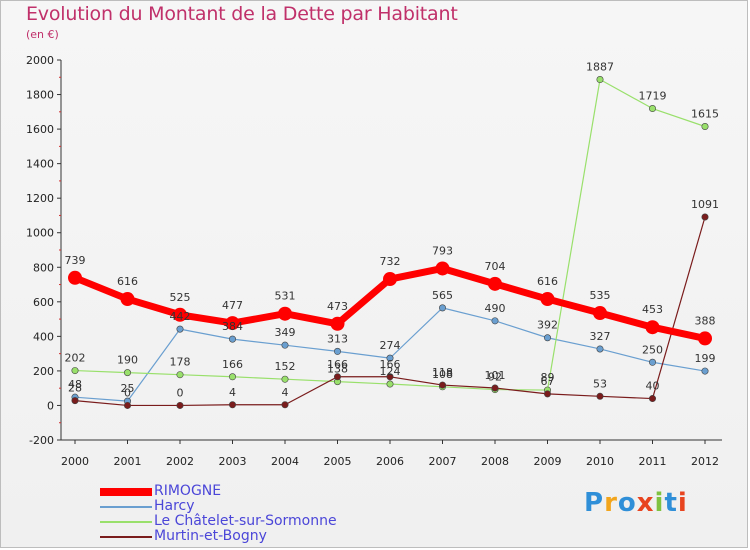 The image size is (750, 550). What do you see at coordinates (600, 336) in the screenshot?
I see `data-label: 327` at bounding box center [600, 336].